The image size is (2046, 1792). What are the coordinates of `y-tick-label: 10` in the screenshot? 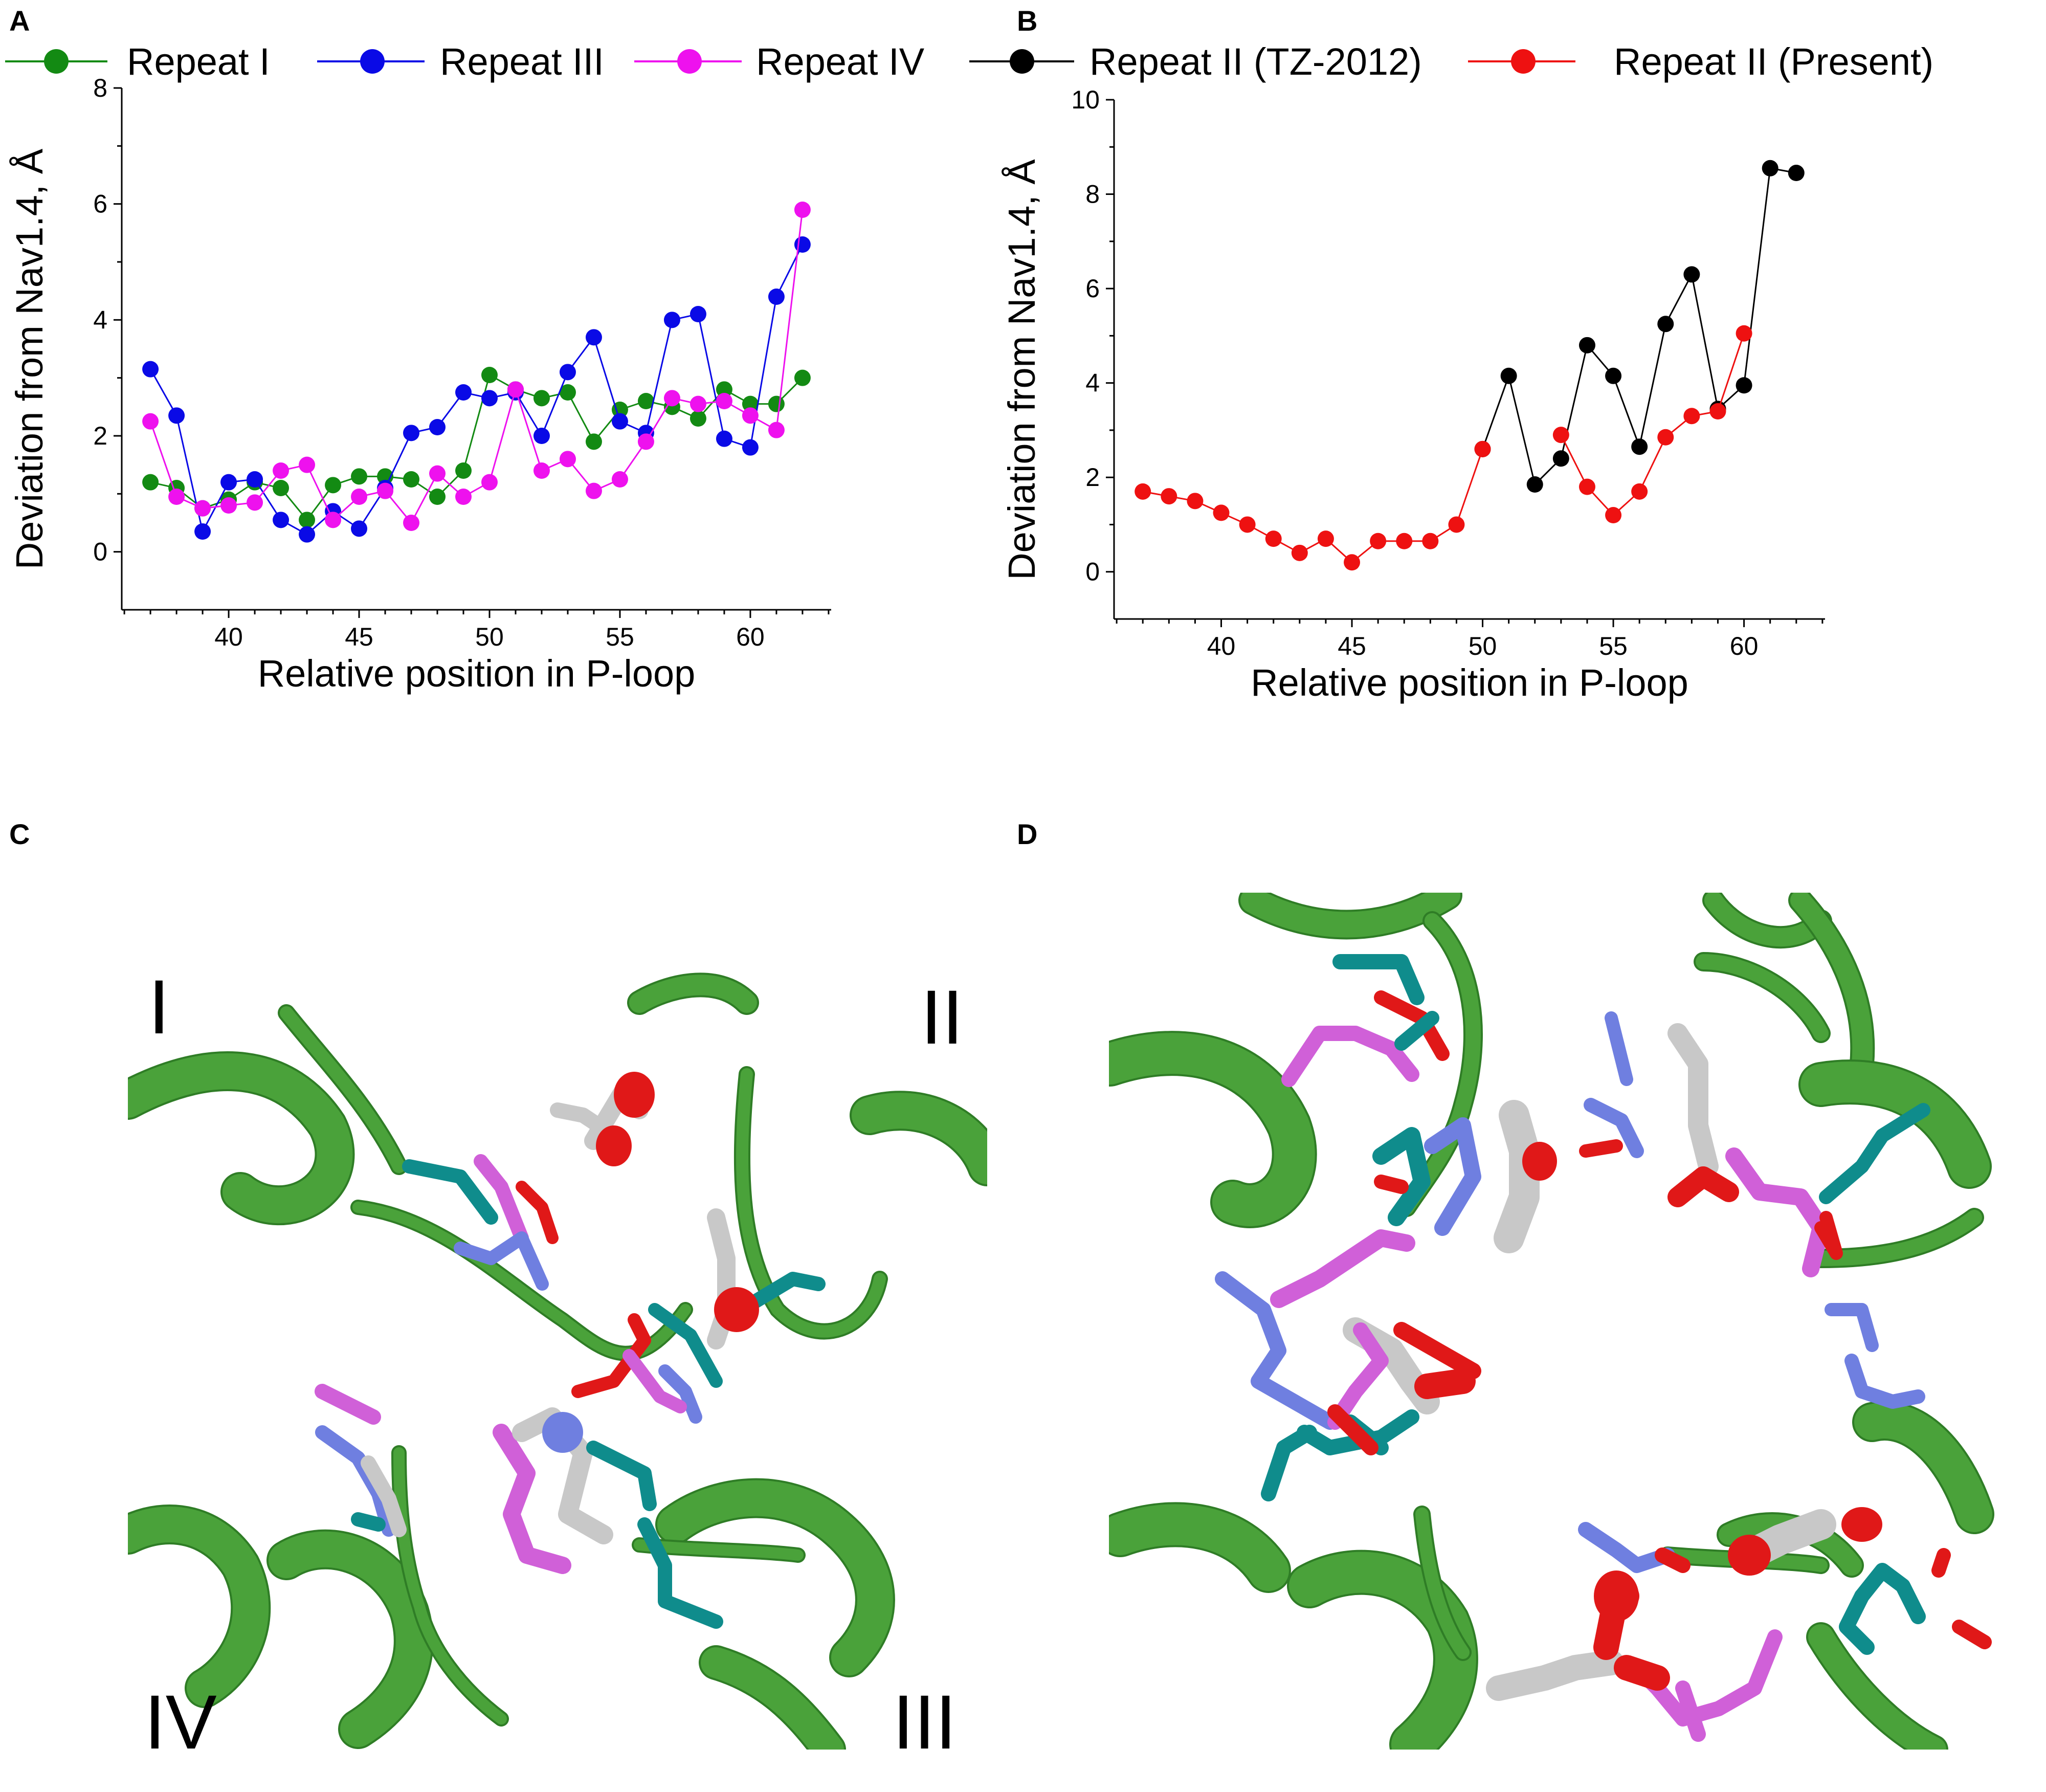 It's located at (1085, 99).